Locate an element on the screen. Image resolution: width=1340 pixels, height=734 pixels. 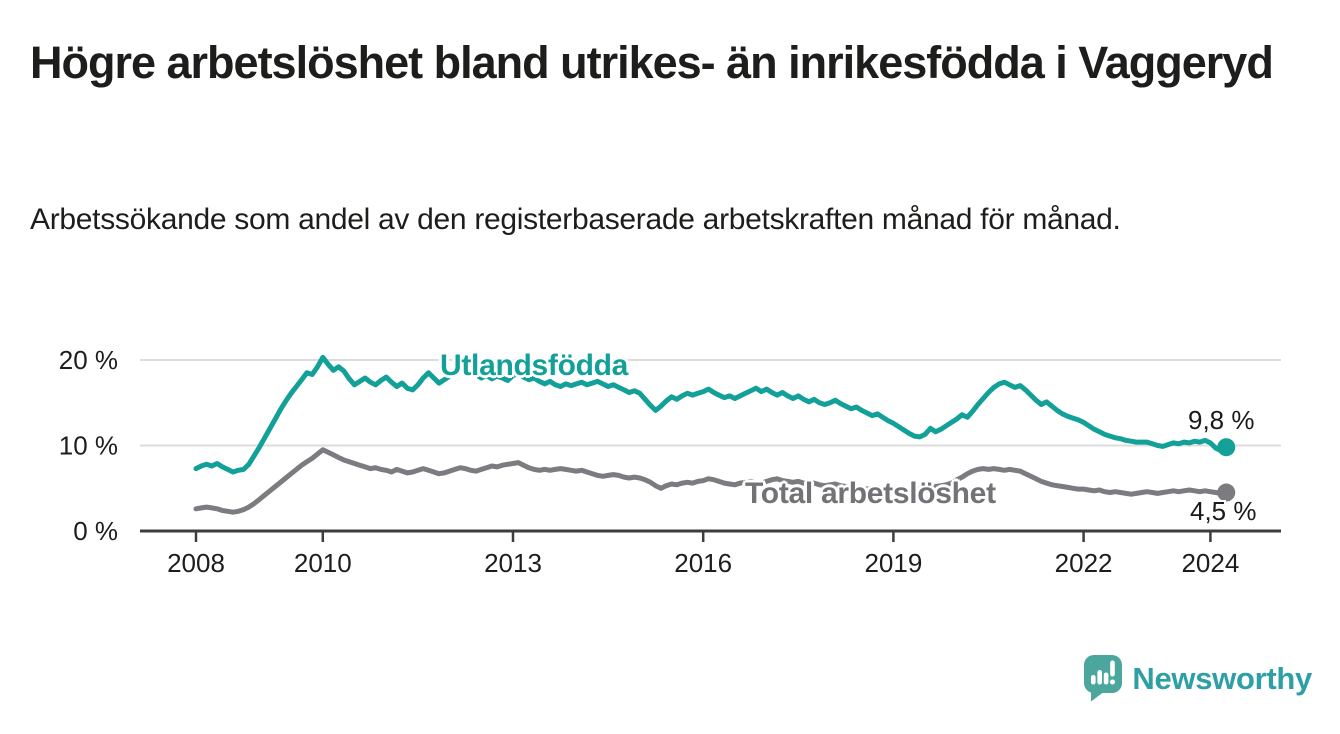
series-label-utlandsfodda: Utlandsfödda is located at coordinates (534, 365).